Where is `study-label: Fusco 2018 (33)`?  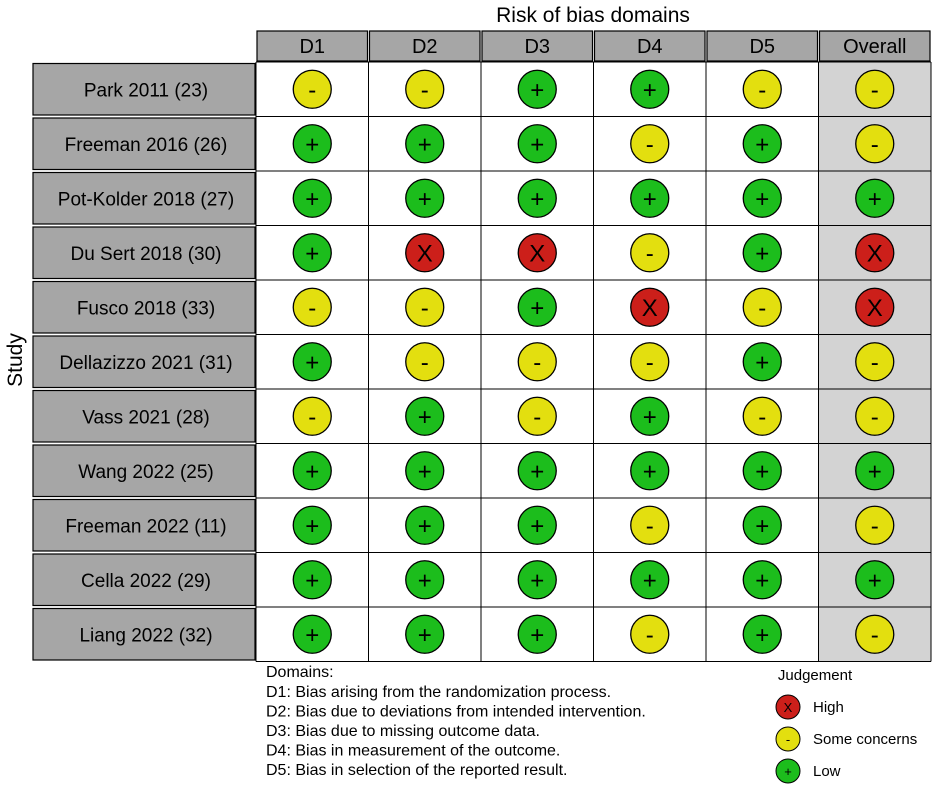 study-label: Fusco 2018 (33) is located at coordinates (146, 308).